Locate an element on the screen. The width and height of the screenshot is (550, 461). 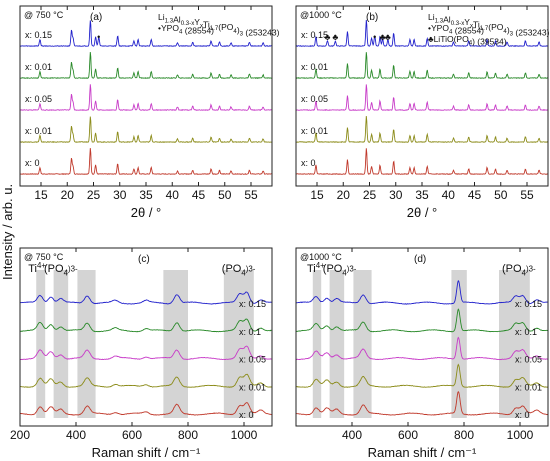
series-label: x: 0.1 is located at coordinates (526, 332).